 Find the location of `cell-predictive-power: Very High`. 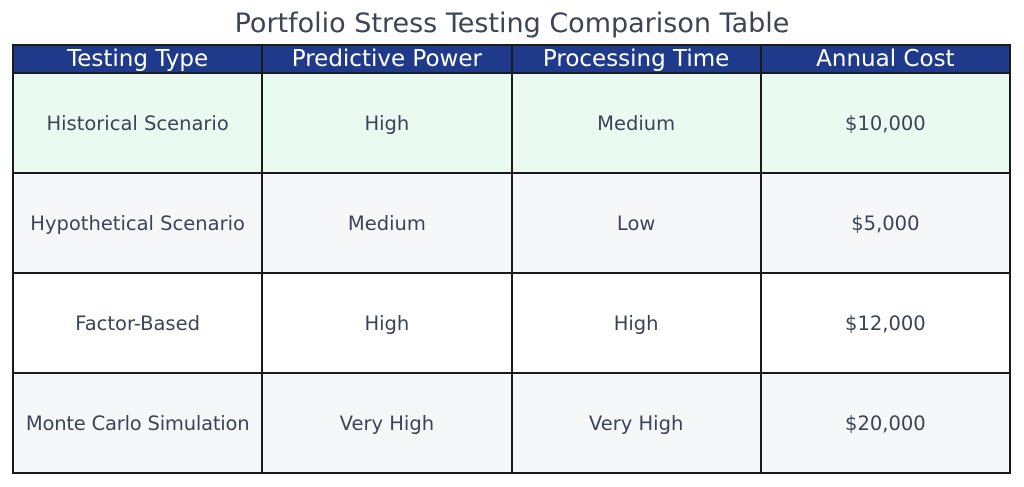

cell-predictive-power: Very High is located at coordinates (387, 423).